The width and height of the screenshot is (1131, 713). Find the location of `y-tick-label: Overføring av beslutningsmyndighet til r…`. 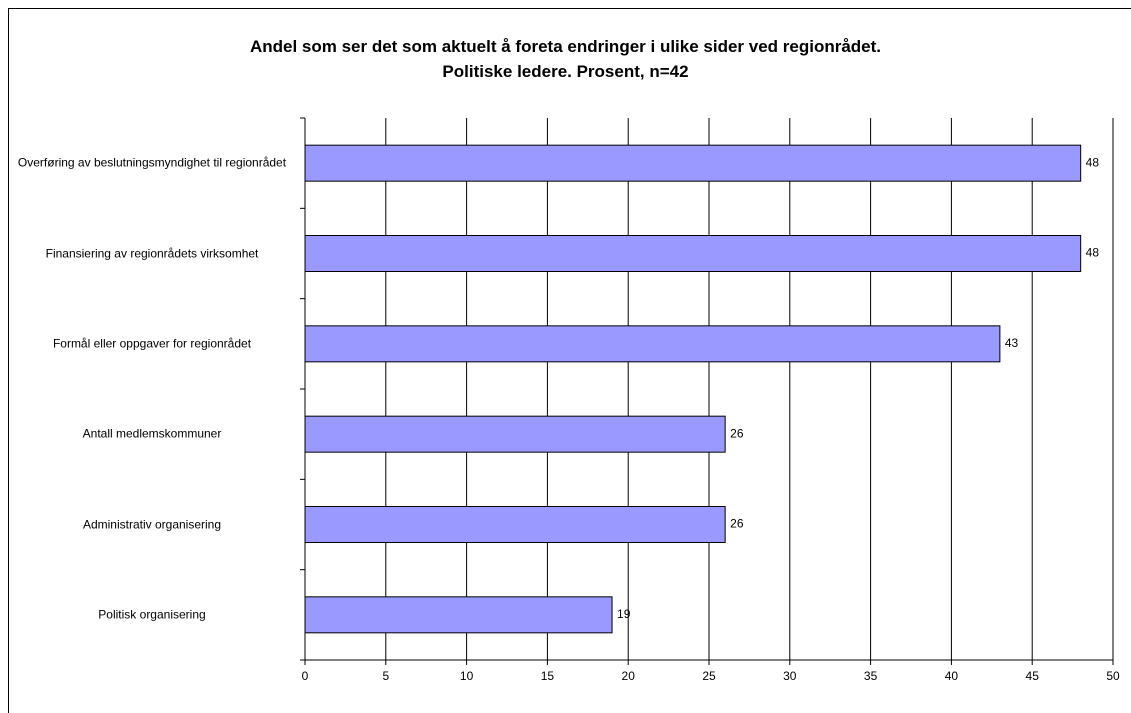

y-tick-label: Overføring av beslutningsmyndighet til r… is located at coordinates (152, 162).